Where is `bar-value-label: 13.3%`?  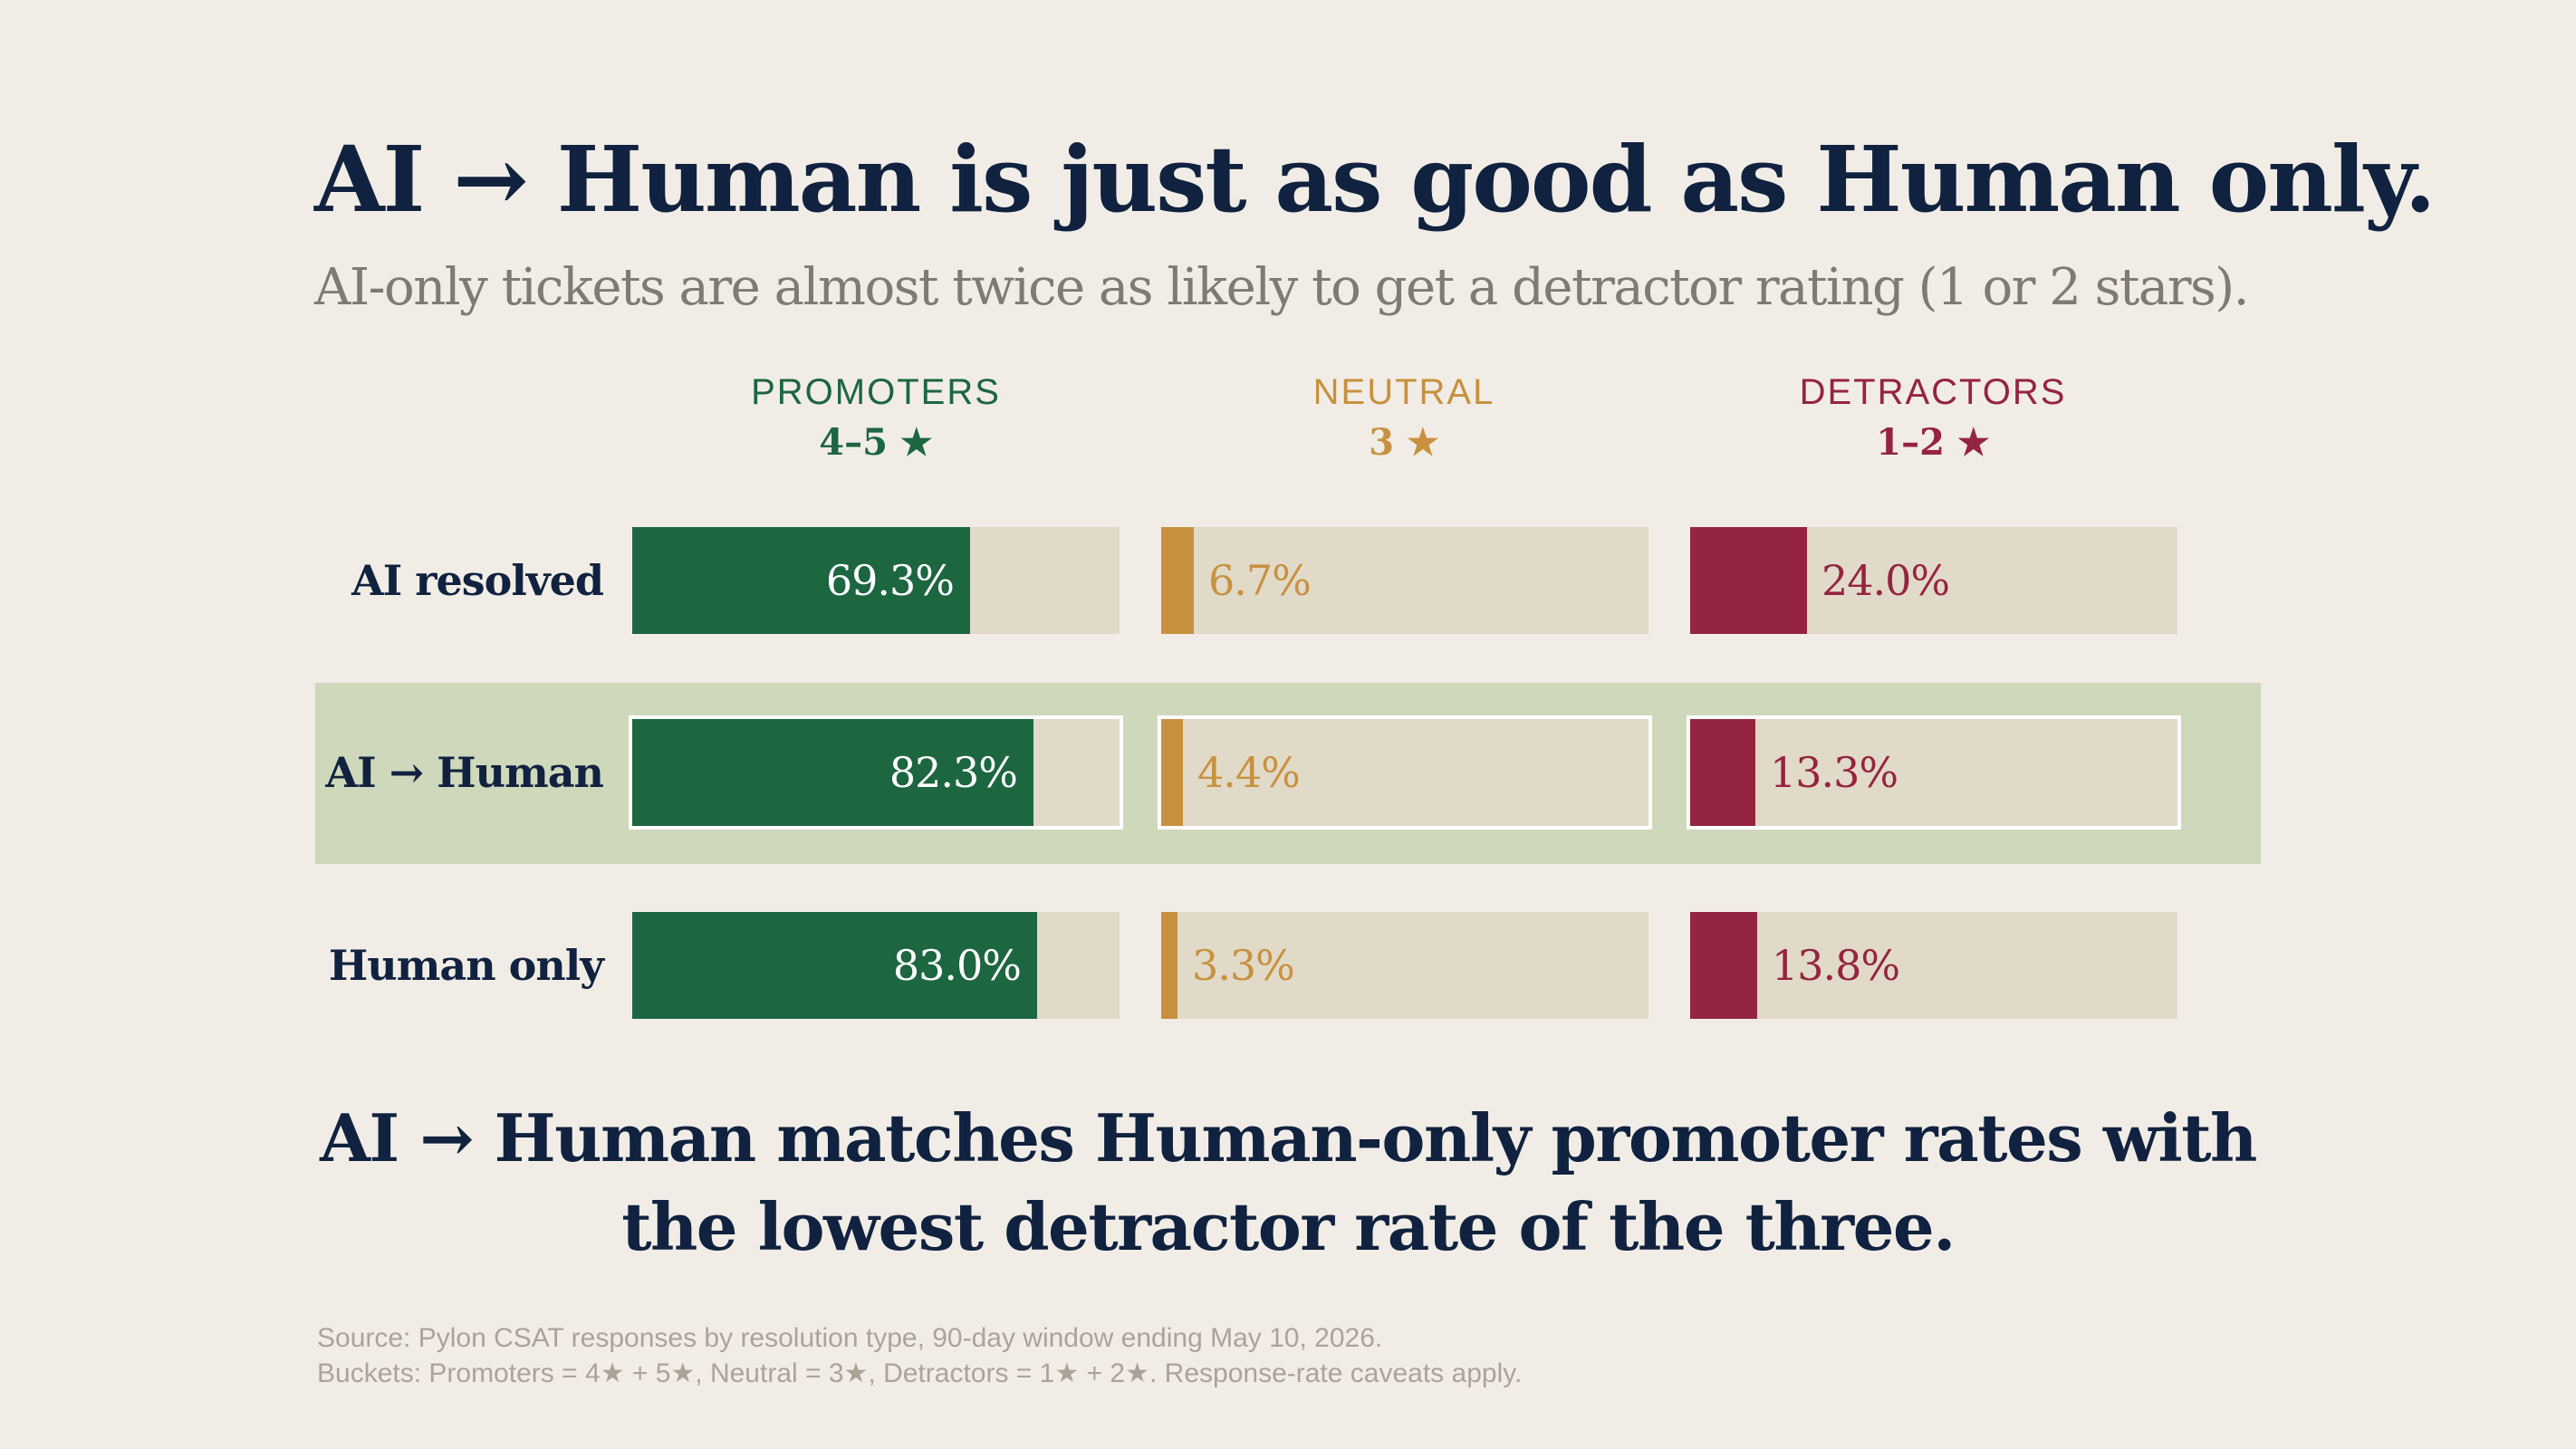 bar-value-label: 13.3% is located at coordinates (1834, 772).